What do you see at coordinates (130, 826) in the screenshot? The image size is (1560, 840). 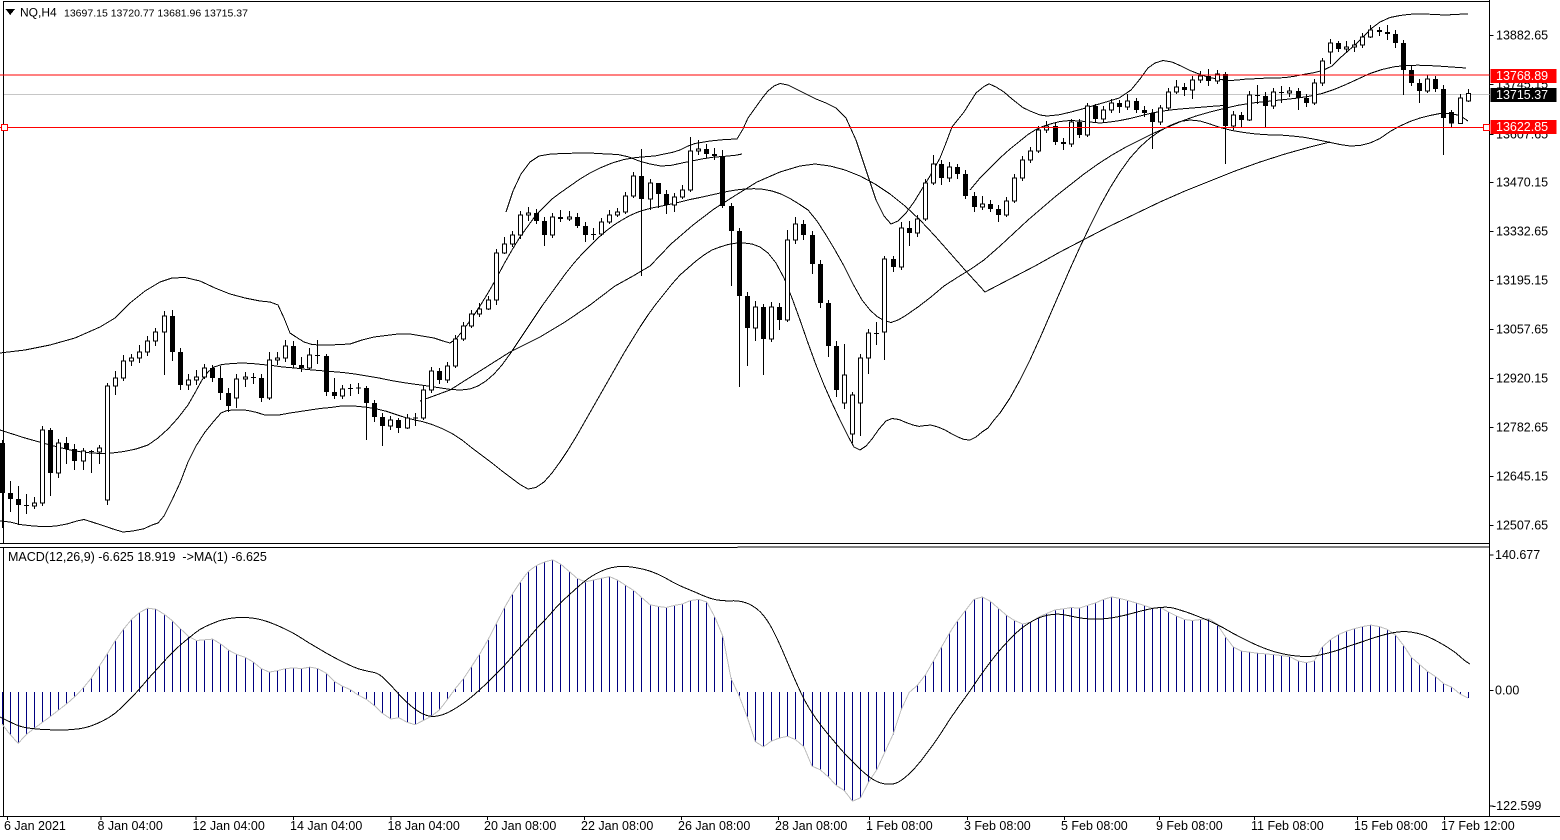 I see `svg-text: 8 Jan 04:00` at bounding box center [130, 826].